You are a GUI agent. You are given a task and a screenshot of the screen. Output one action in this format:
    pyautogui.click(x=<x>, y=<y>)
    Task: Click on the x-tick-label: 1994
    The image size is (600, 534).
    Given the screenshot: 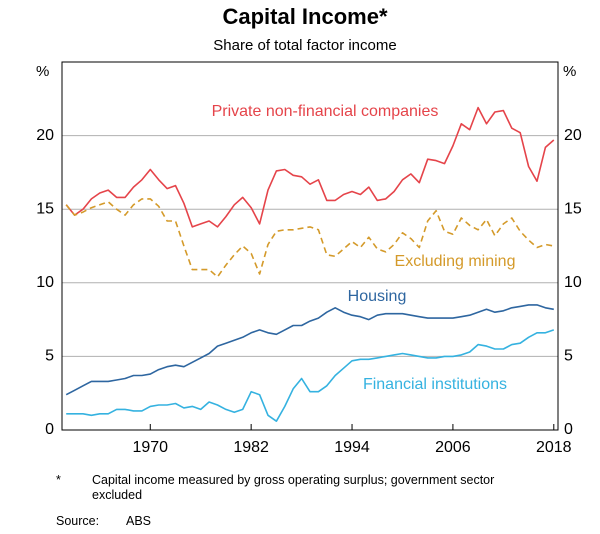 What is the action you would take?
    pyautogui.click(x=352, y=447)
    